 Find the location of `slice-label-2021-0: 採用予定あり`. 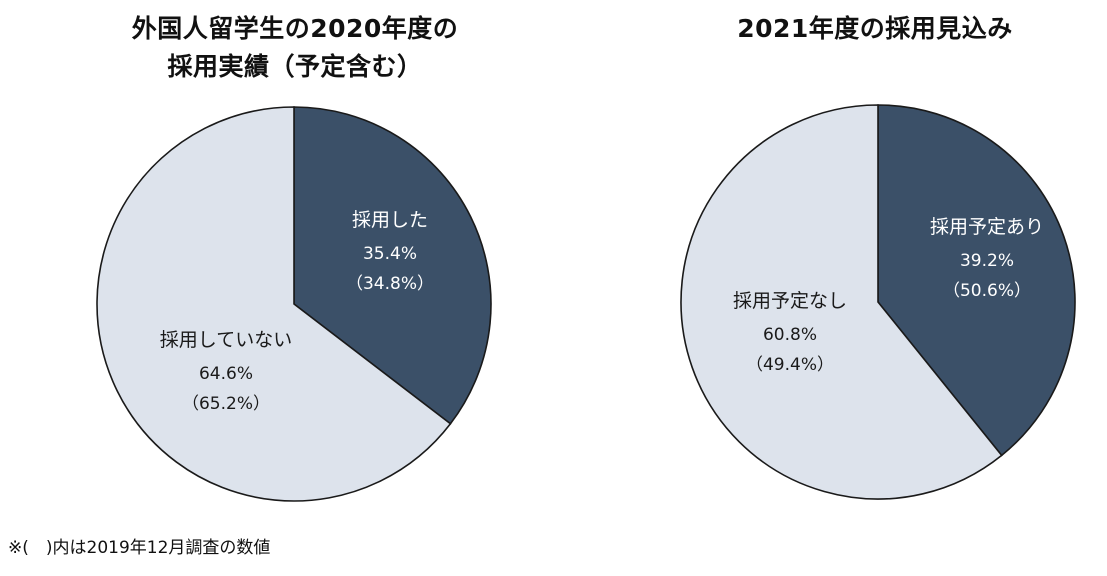

slice-label-2021-0: 採用予定あり is located at coordinates (987, 227).